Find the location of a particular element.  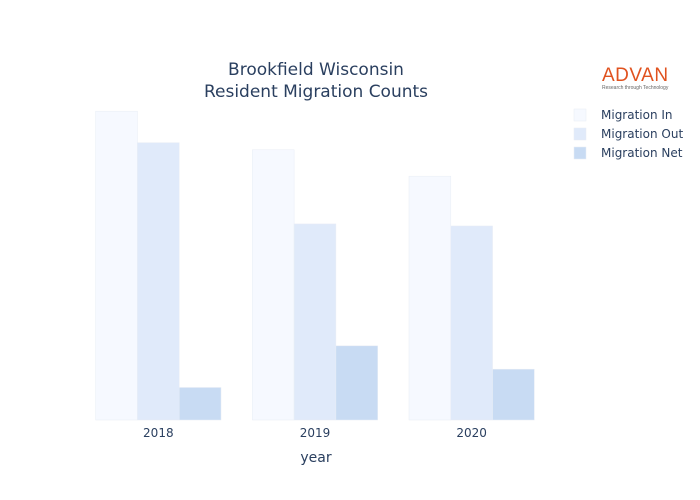

x-tick-label-2019: 2019 is located at coordinates (315, 433).